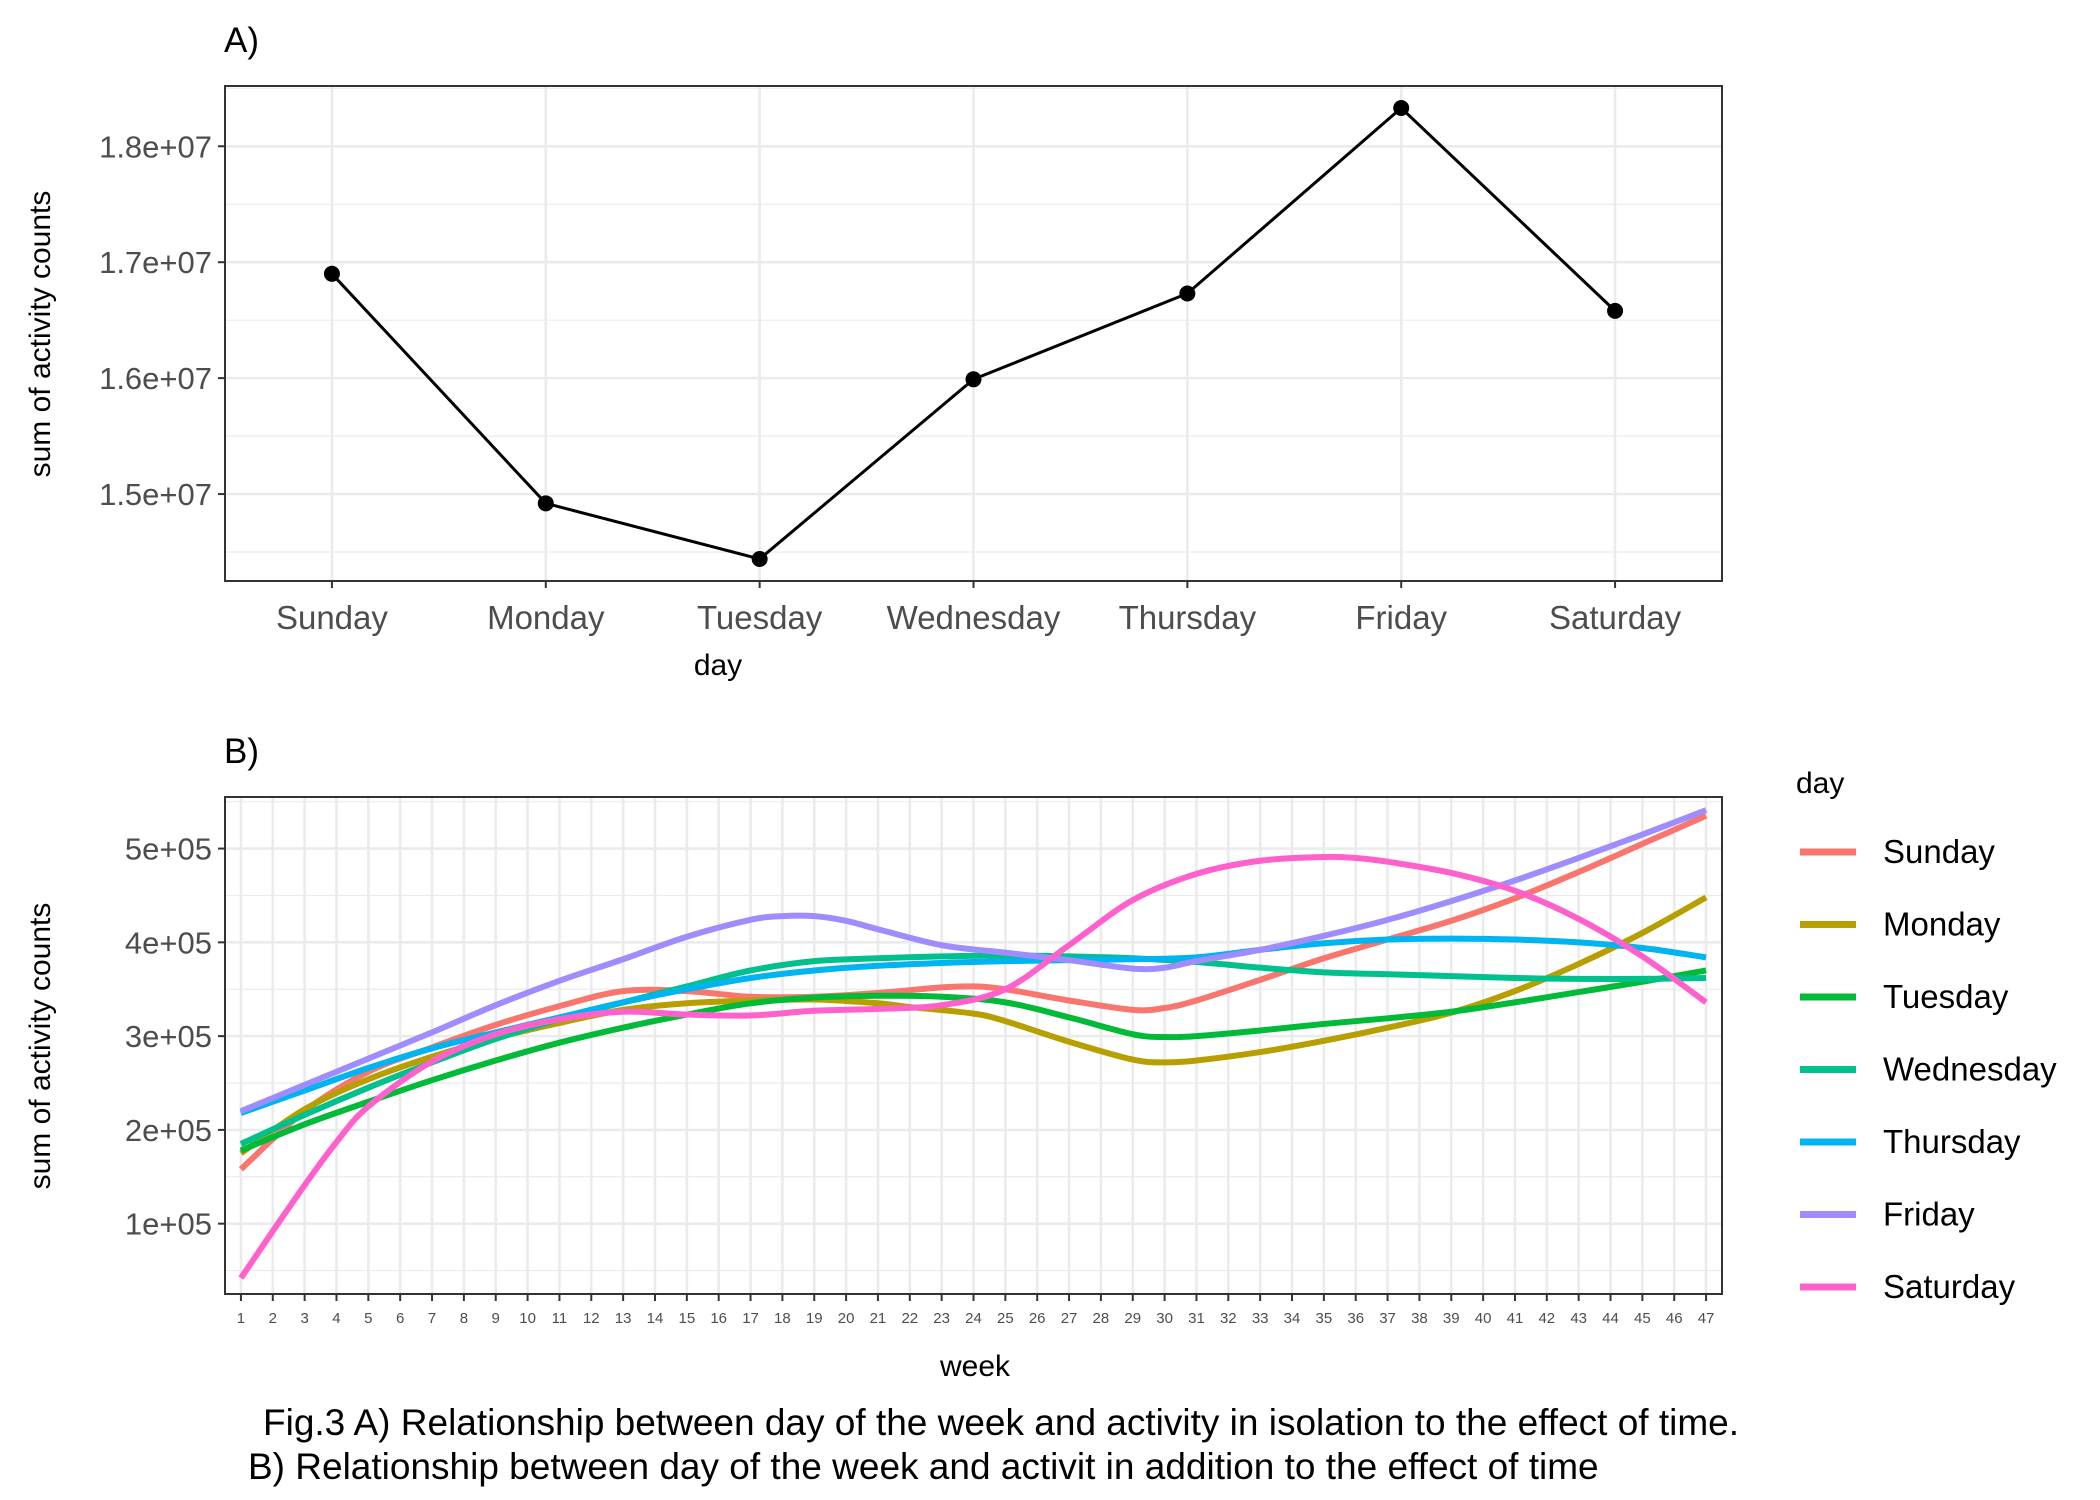 Image resolution: width=2100 pixels, height=1500 pixels. I want to click on panel-b-x-tick-label: 22, so click(909, 1318).